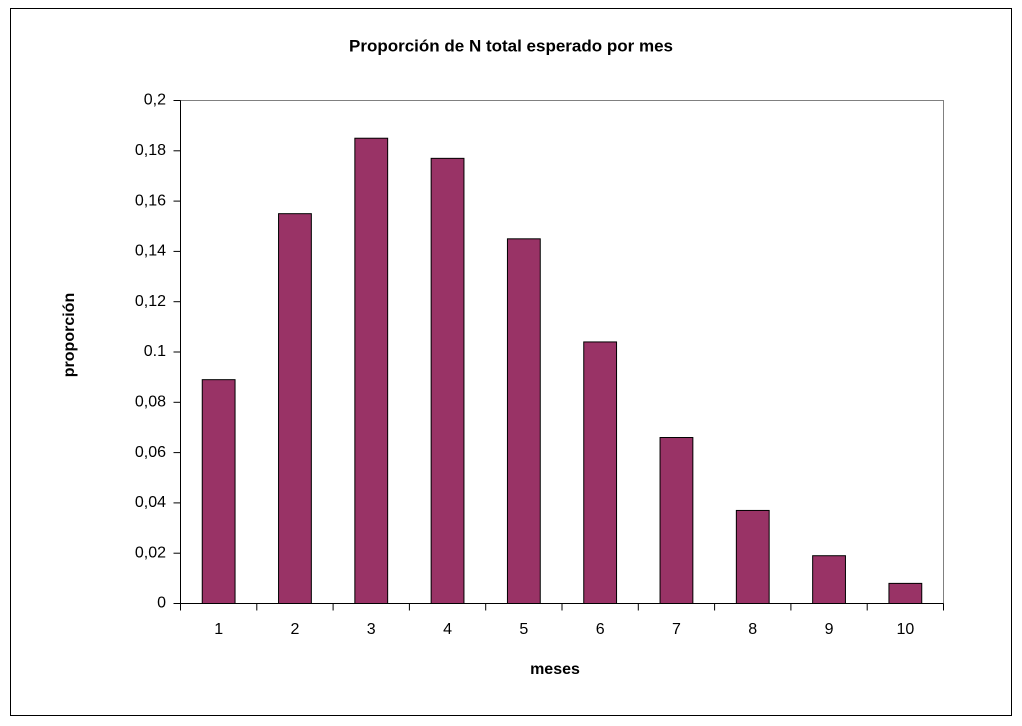  Describe the element at coordinates (218, 629) in the screenshot. I see `x-tick-label: 1` at that location.